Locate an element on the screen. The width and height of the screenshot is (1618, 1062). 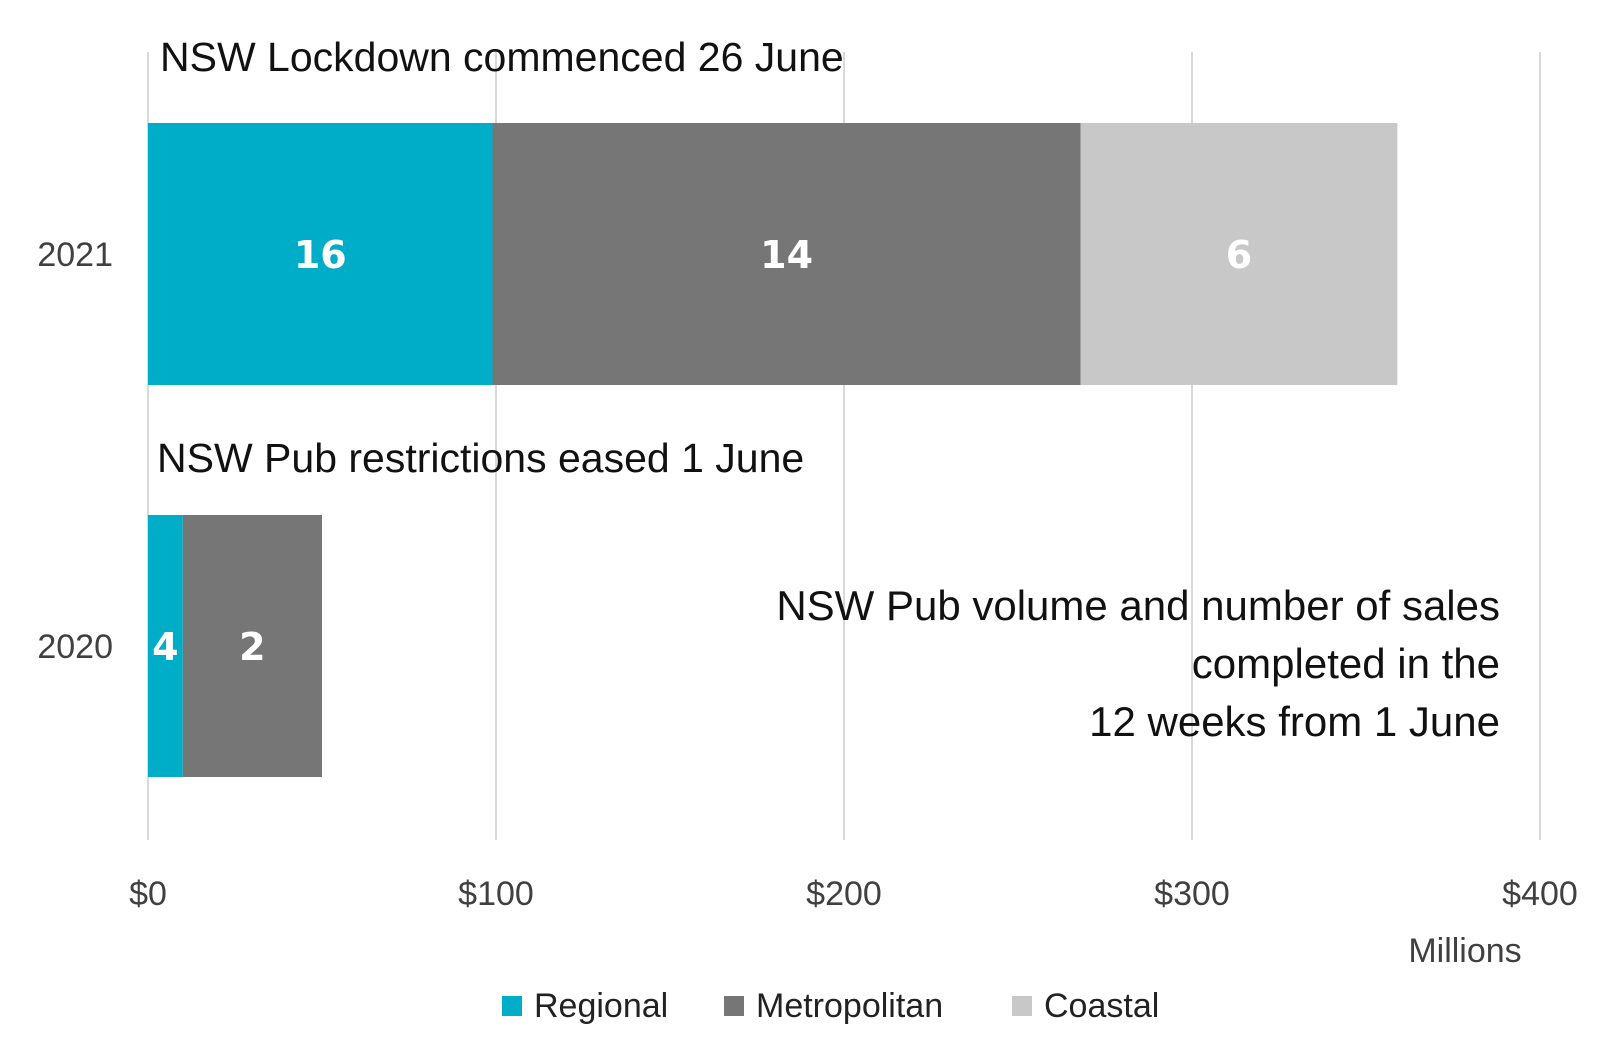
legend-item-coastal: Coastal is located at coordinates (1085, 1006).